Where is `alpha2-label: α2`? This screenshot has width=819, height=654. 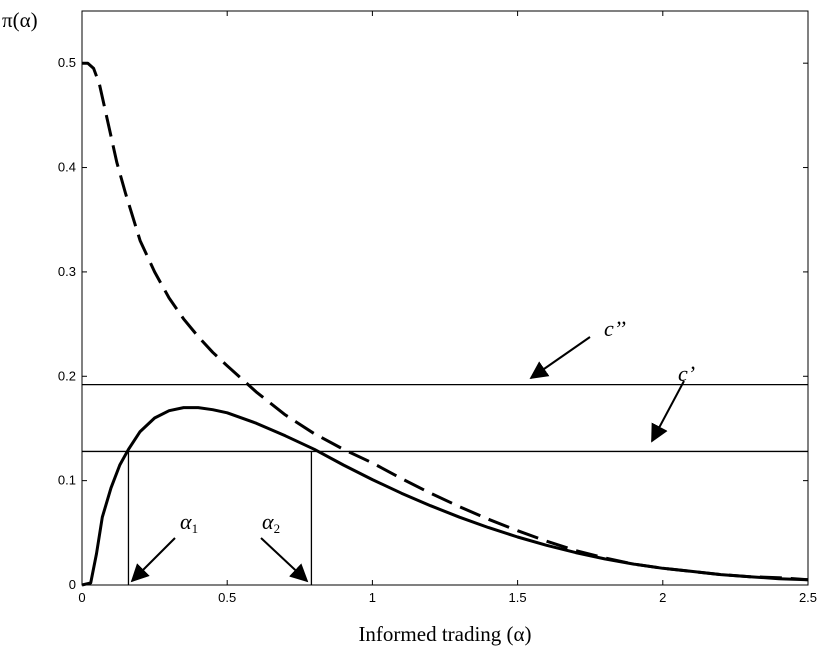
alpha2-label: α2 is located at coordinates (271, 522).